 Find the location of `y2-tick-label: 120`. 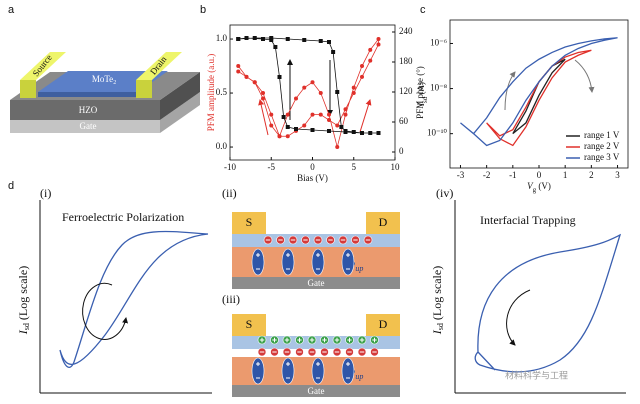

y2-tick-label: 120 is located at coordinates (406, 91).